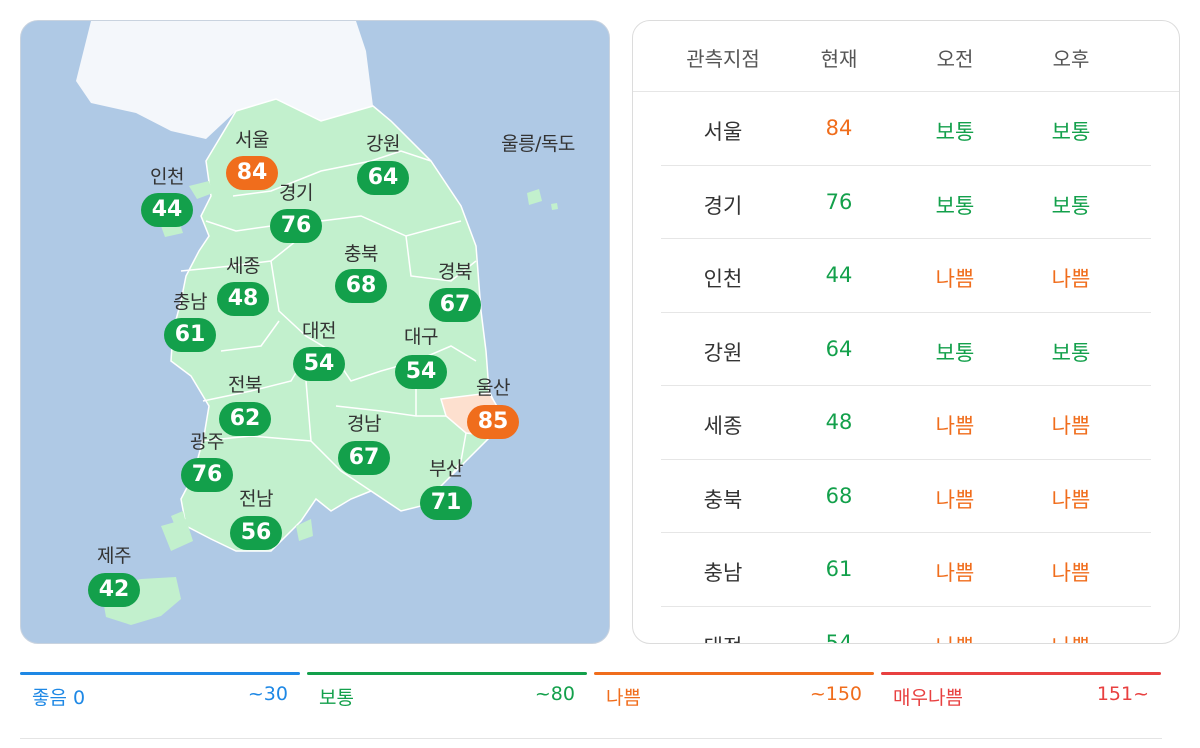 The width and height of the screenshot is (1200, 748). I want to click on table-row: 충북 68 나쁨 나쁨, so click(906, 496).